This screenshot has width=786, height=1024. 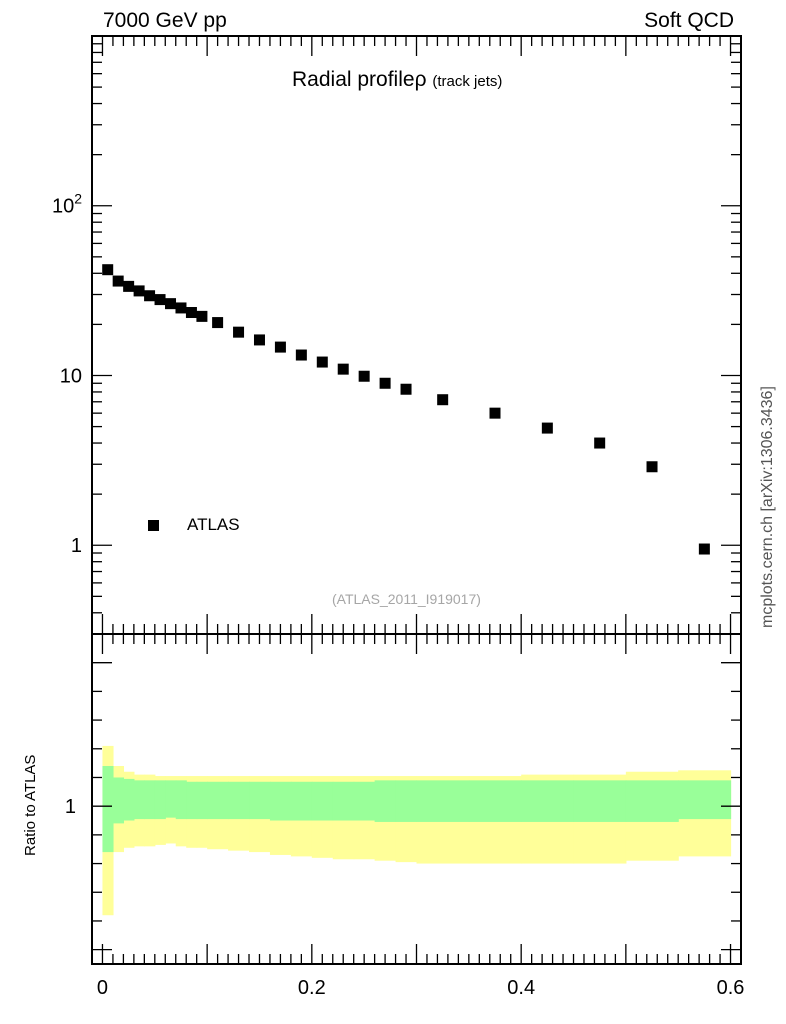 What do you see at coordinates (731, 988) in the screenshot?
I see `x-tick-label: 0.6` at bounding box center [731, 988].